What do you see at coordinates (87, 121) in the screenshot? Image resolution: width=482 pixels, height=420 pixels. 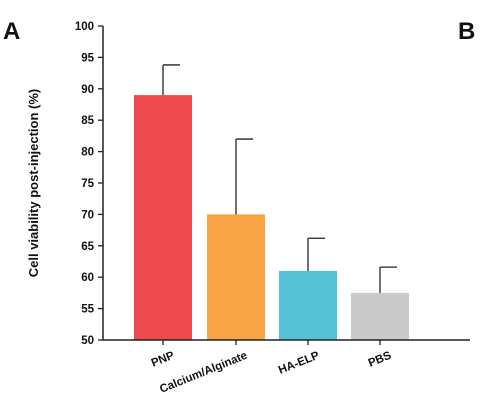 I see `y-tick-label-8: 85` at bounding box center [87, 121].